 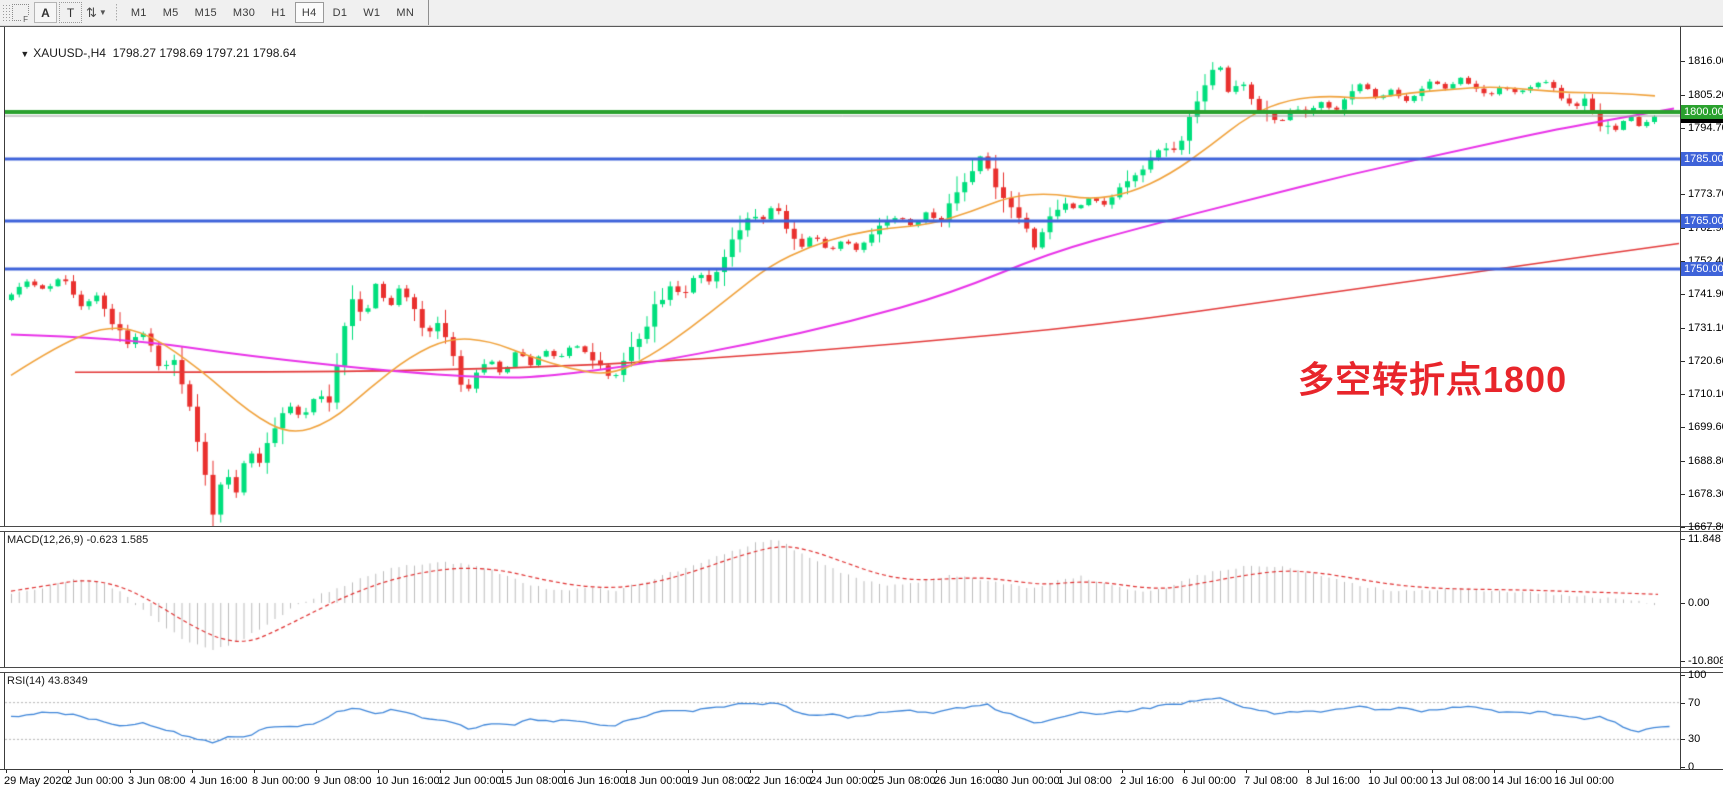 I want to click on price-tick-label: 1720.60, so click(x=1705, y=361).